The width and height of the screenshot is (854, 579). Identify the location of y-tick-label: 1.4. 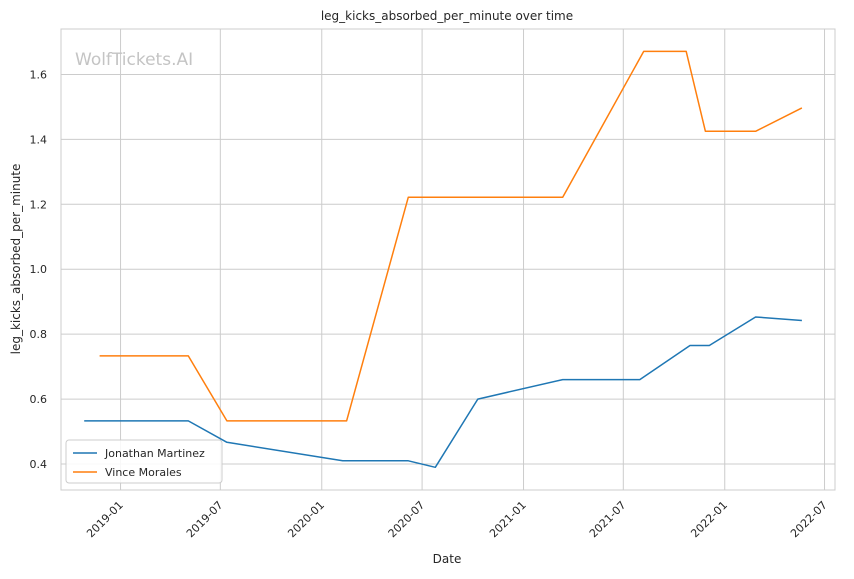
(39, 139).